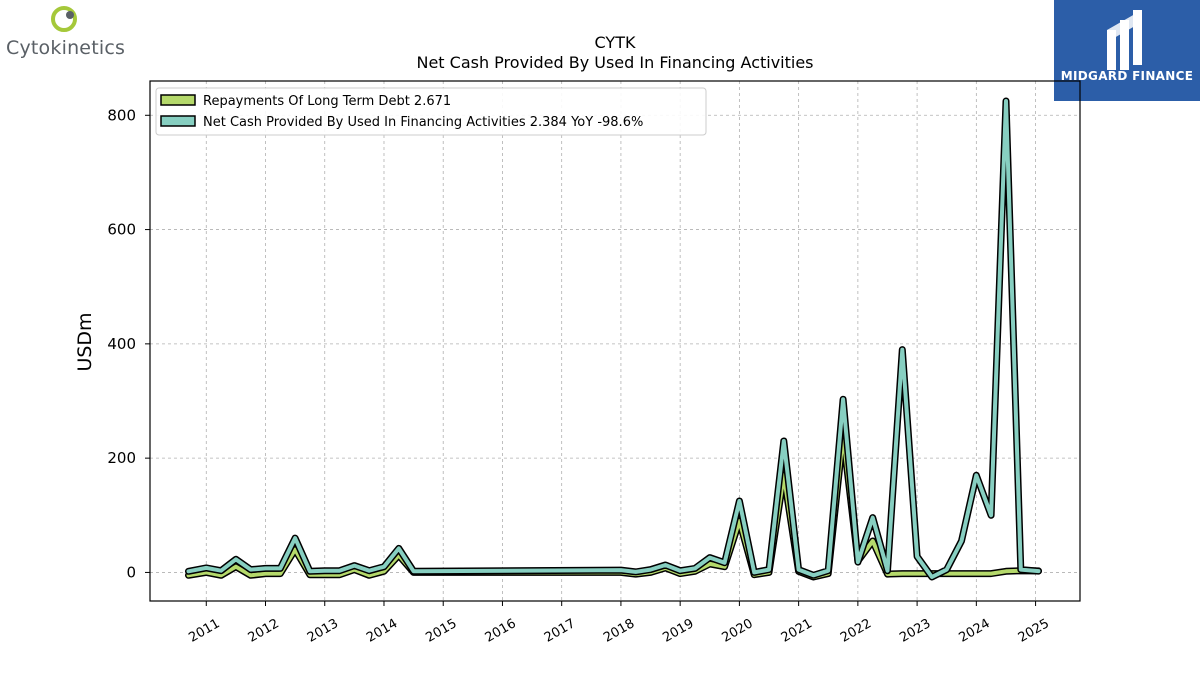 The width and height of the screenshot is (1200, 675). Describe the element at coordinates (615, 42) in the screenshot. I see `chart-ticker: CYTK` at that location.